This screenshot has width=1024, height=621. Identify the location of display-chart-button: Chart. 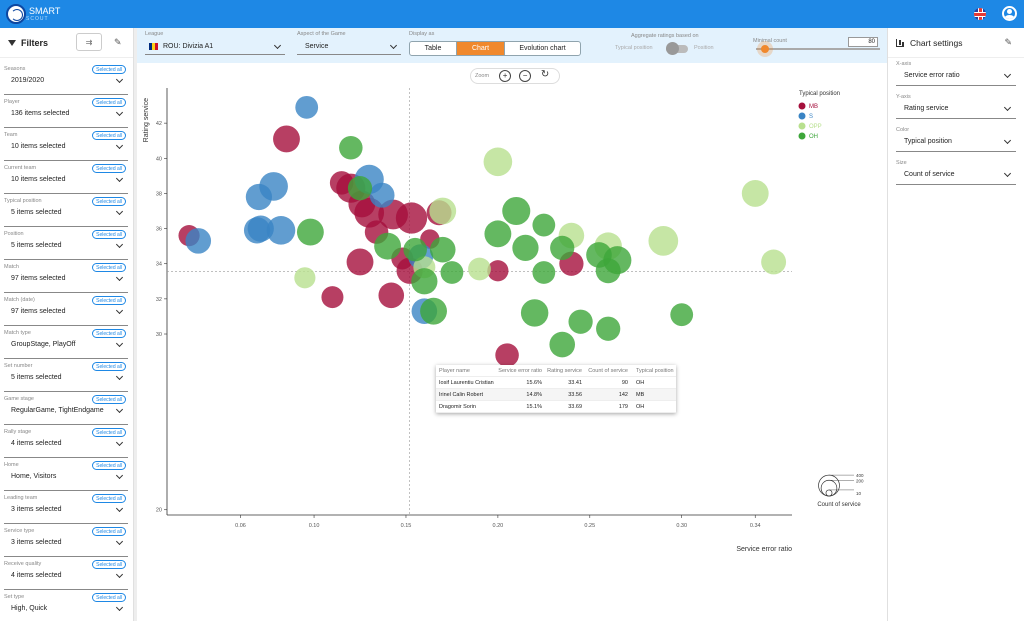
(481, 48).